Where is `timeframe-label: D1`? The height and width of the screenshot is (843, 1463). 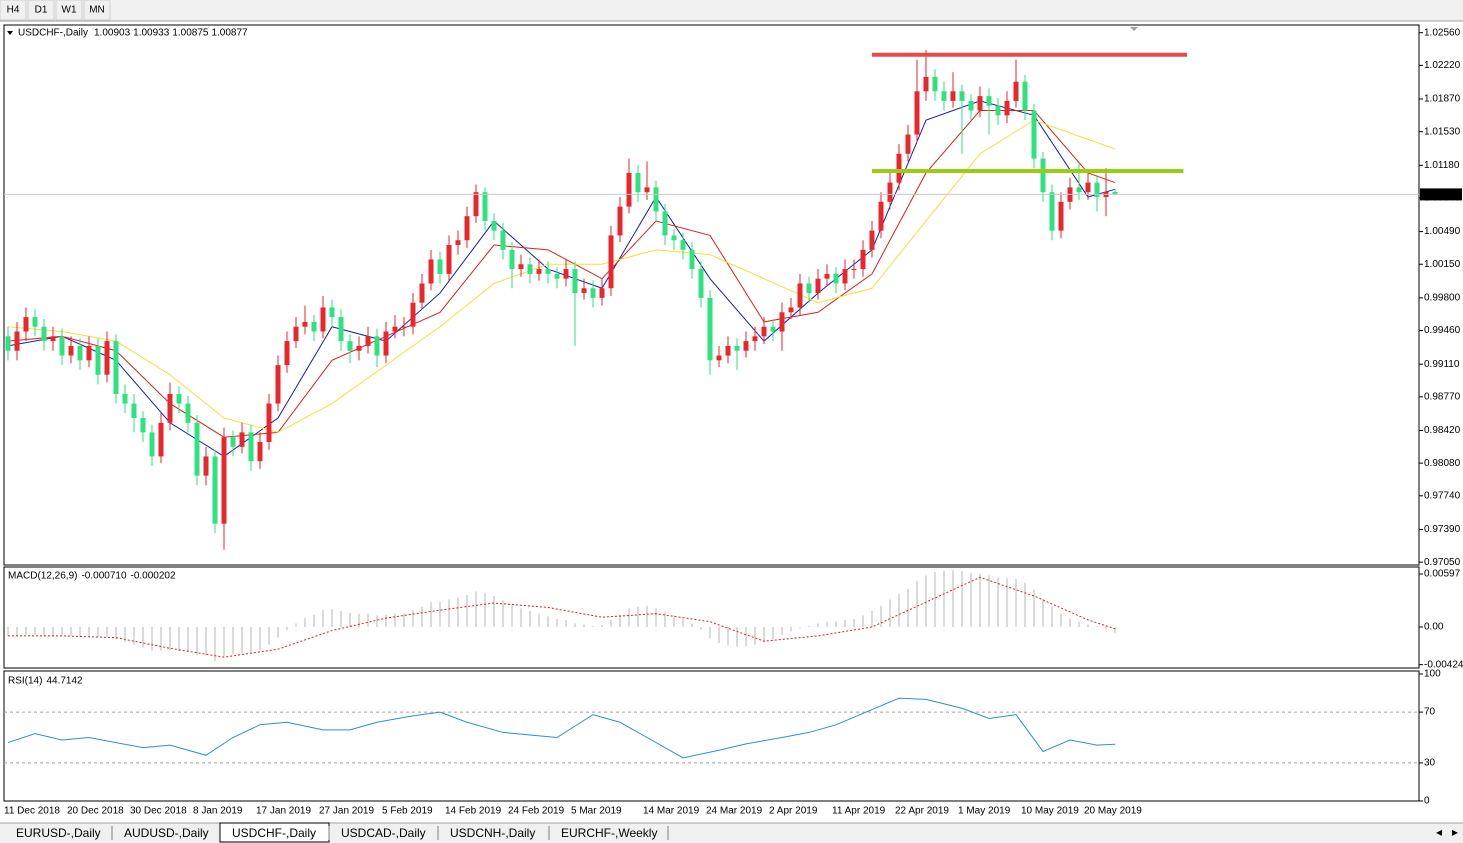
timeframe-label: D1 is located at coordinates (41, 10).